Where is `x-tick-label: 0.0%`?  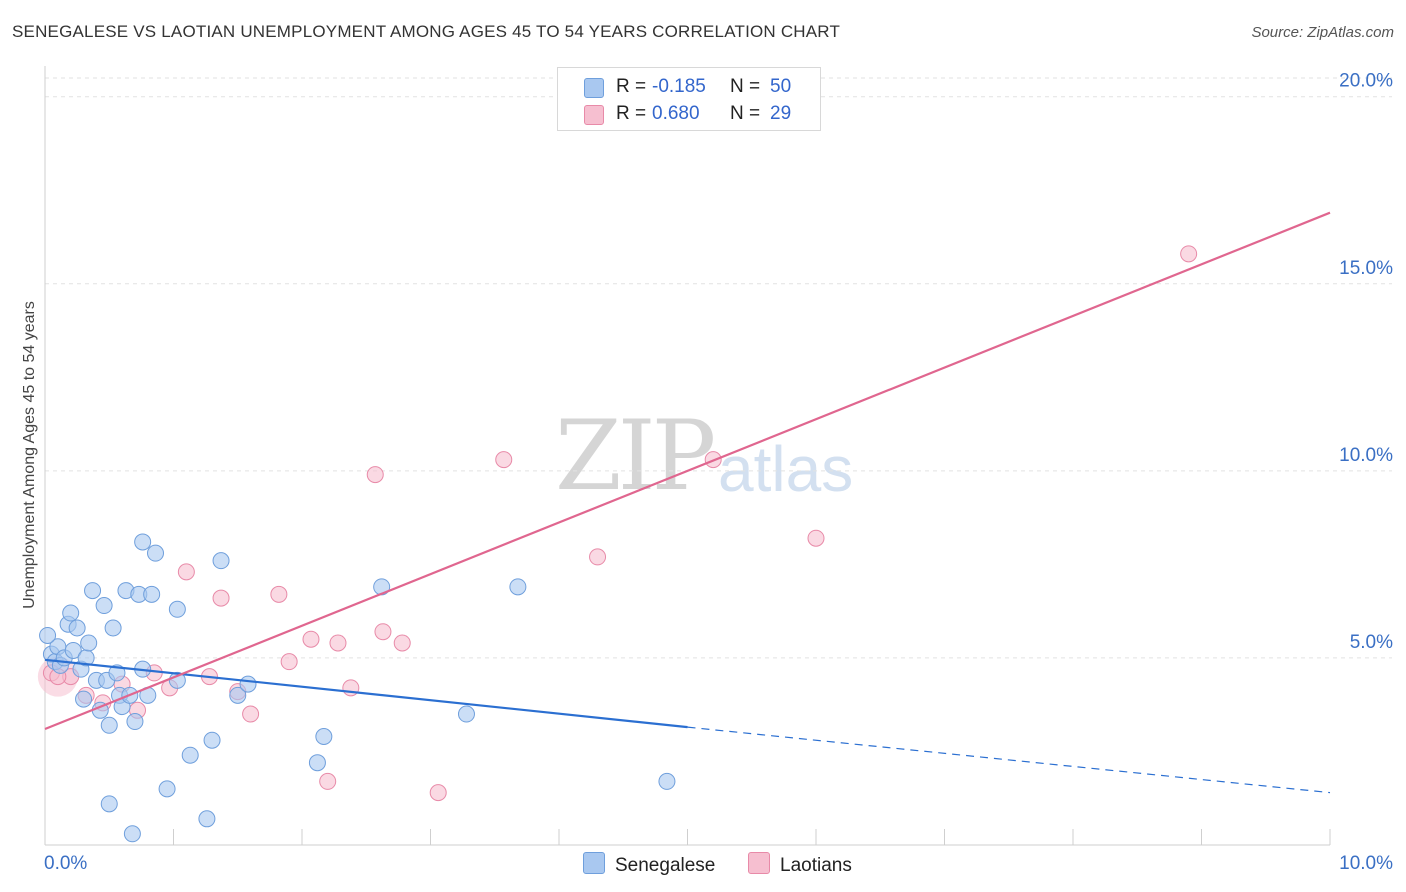
x-tick-label: 0.0% is located at coordinates (65, 863).